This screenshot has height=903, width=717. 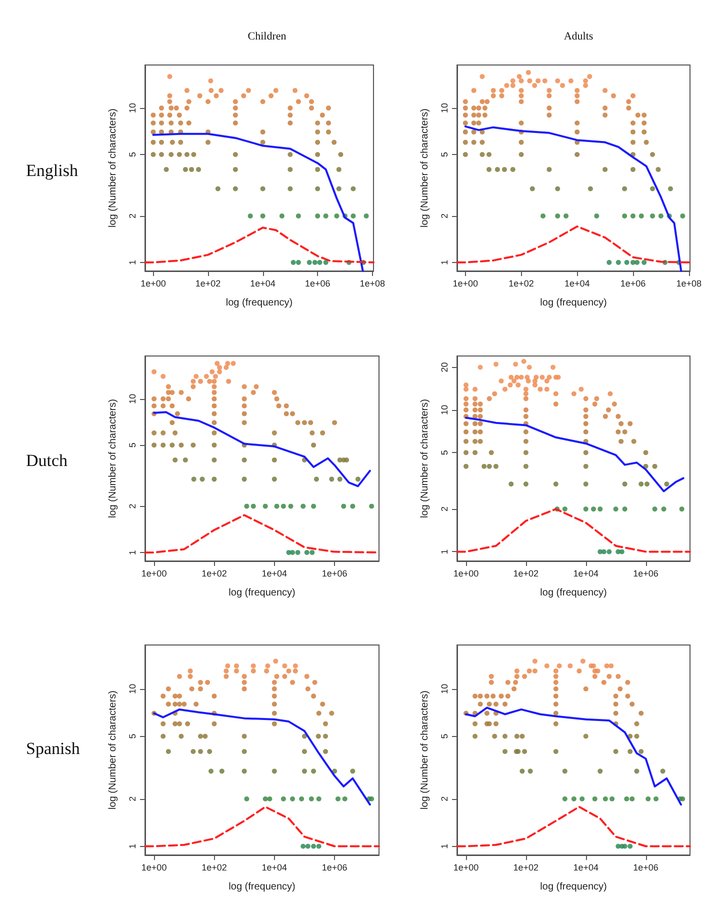 I want to click on text: English, so click(x=52, y=170).